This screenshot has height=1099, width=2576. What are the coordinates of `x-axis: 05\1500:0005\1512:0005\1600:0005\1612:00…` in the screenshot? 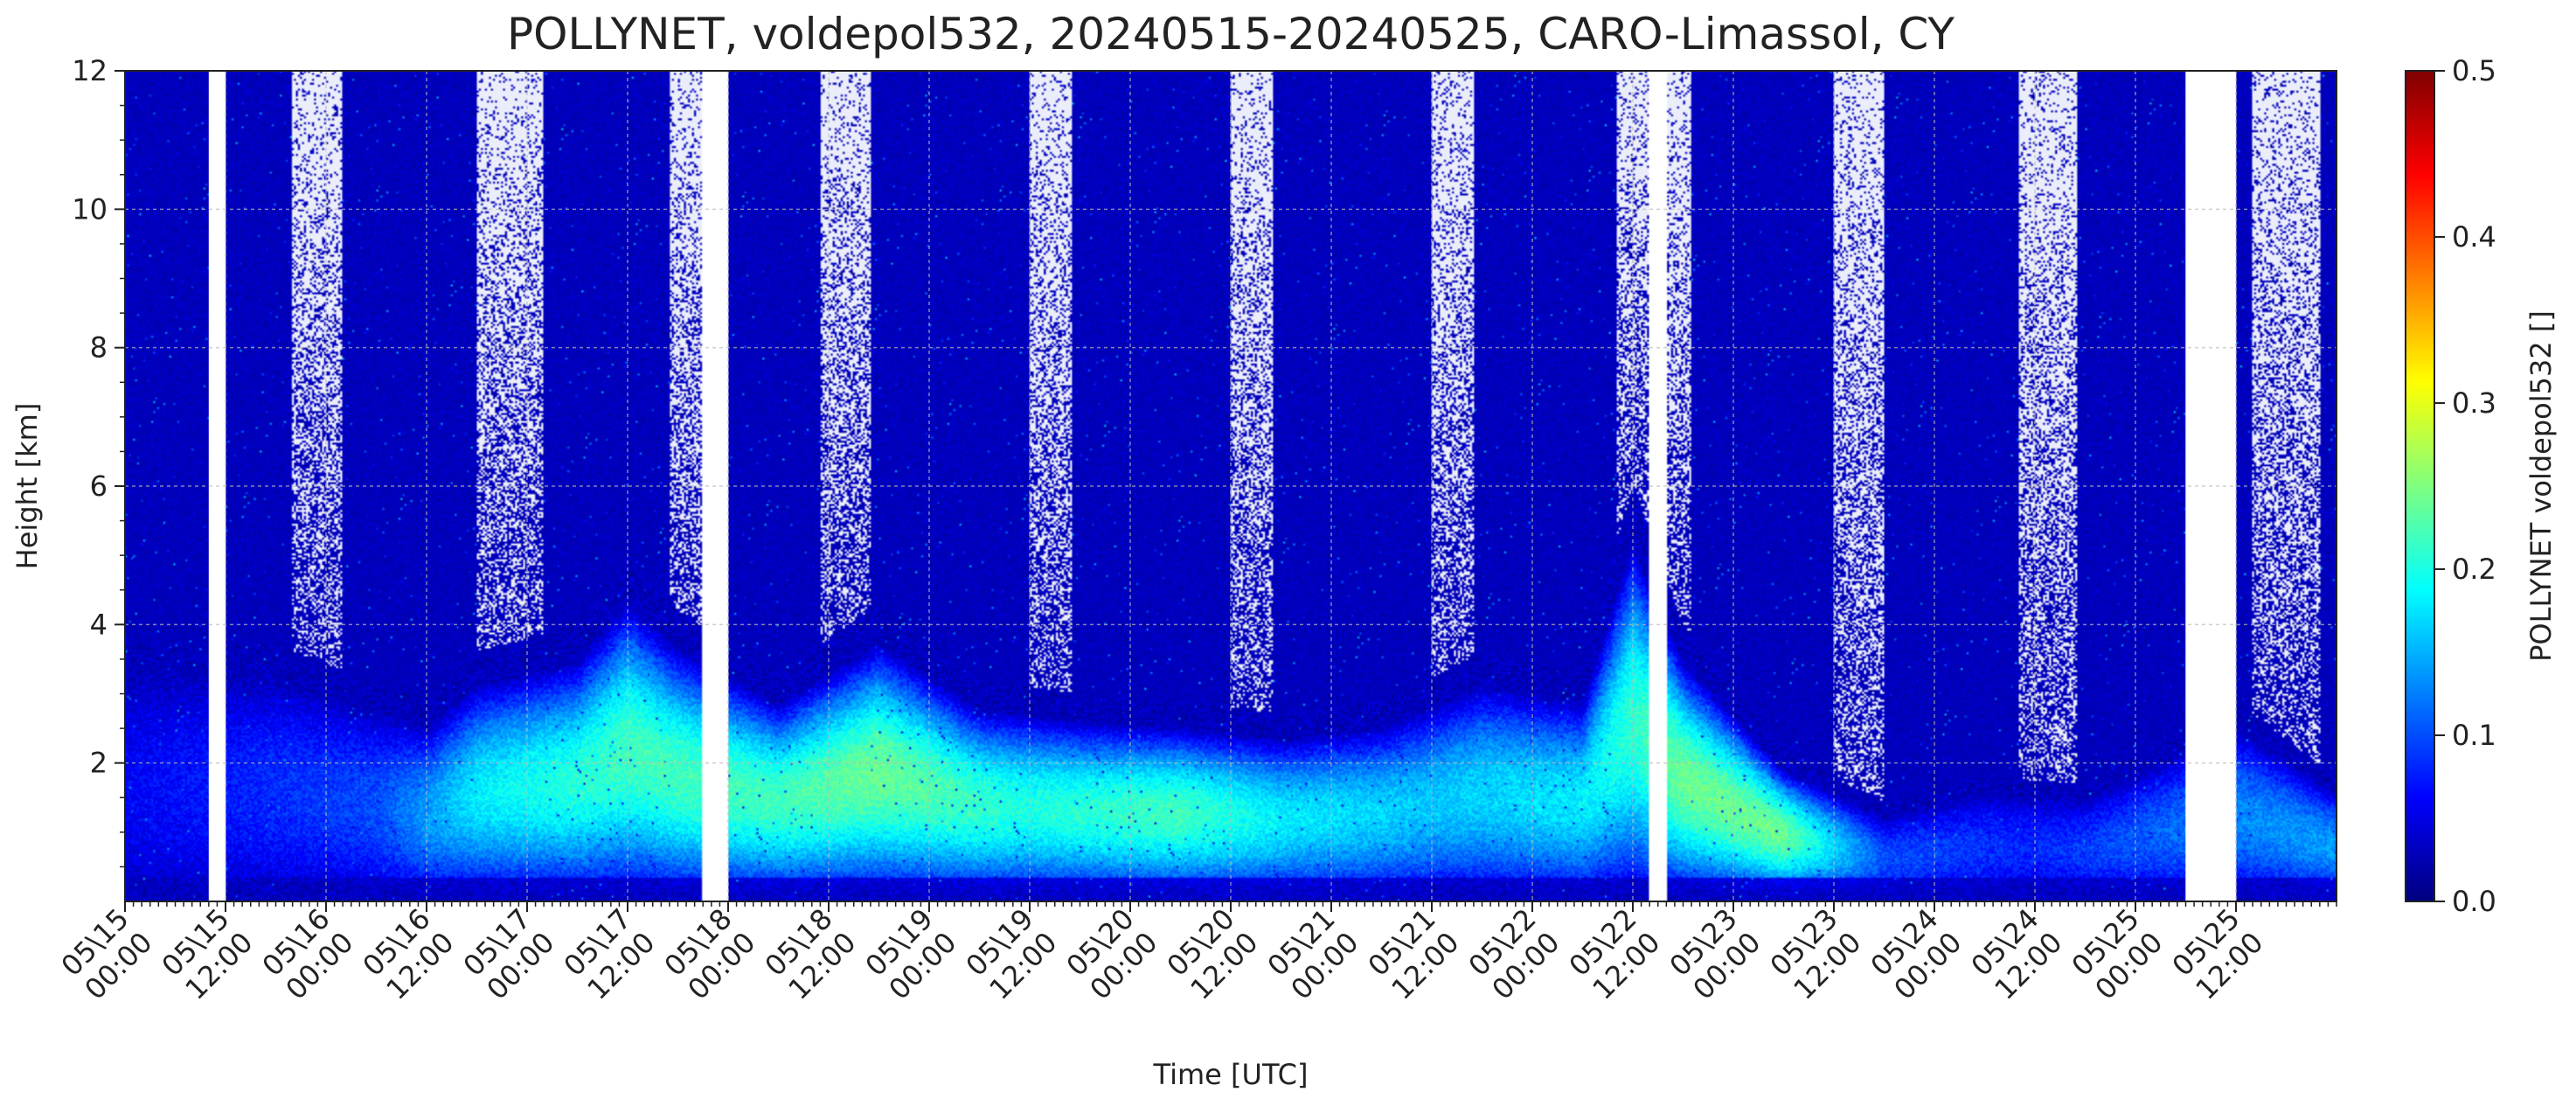 It's located at (1196, 954).